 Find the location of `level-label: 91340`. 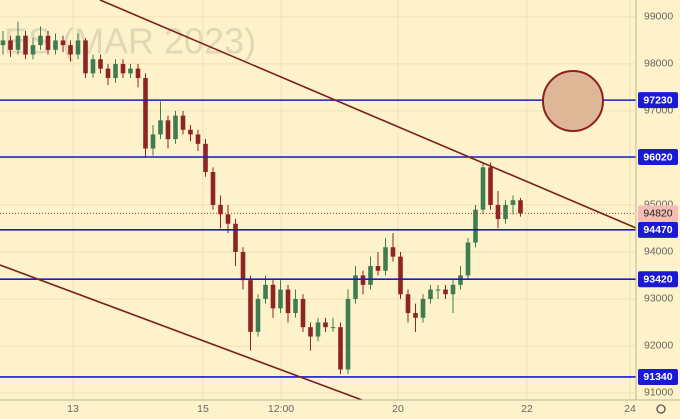

level-label: 91340 is located at coordinates (657, 377).